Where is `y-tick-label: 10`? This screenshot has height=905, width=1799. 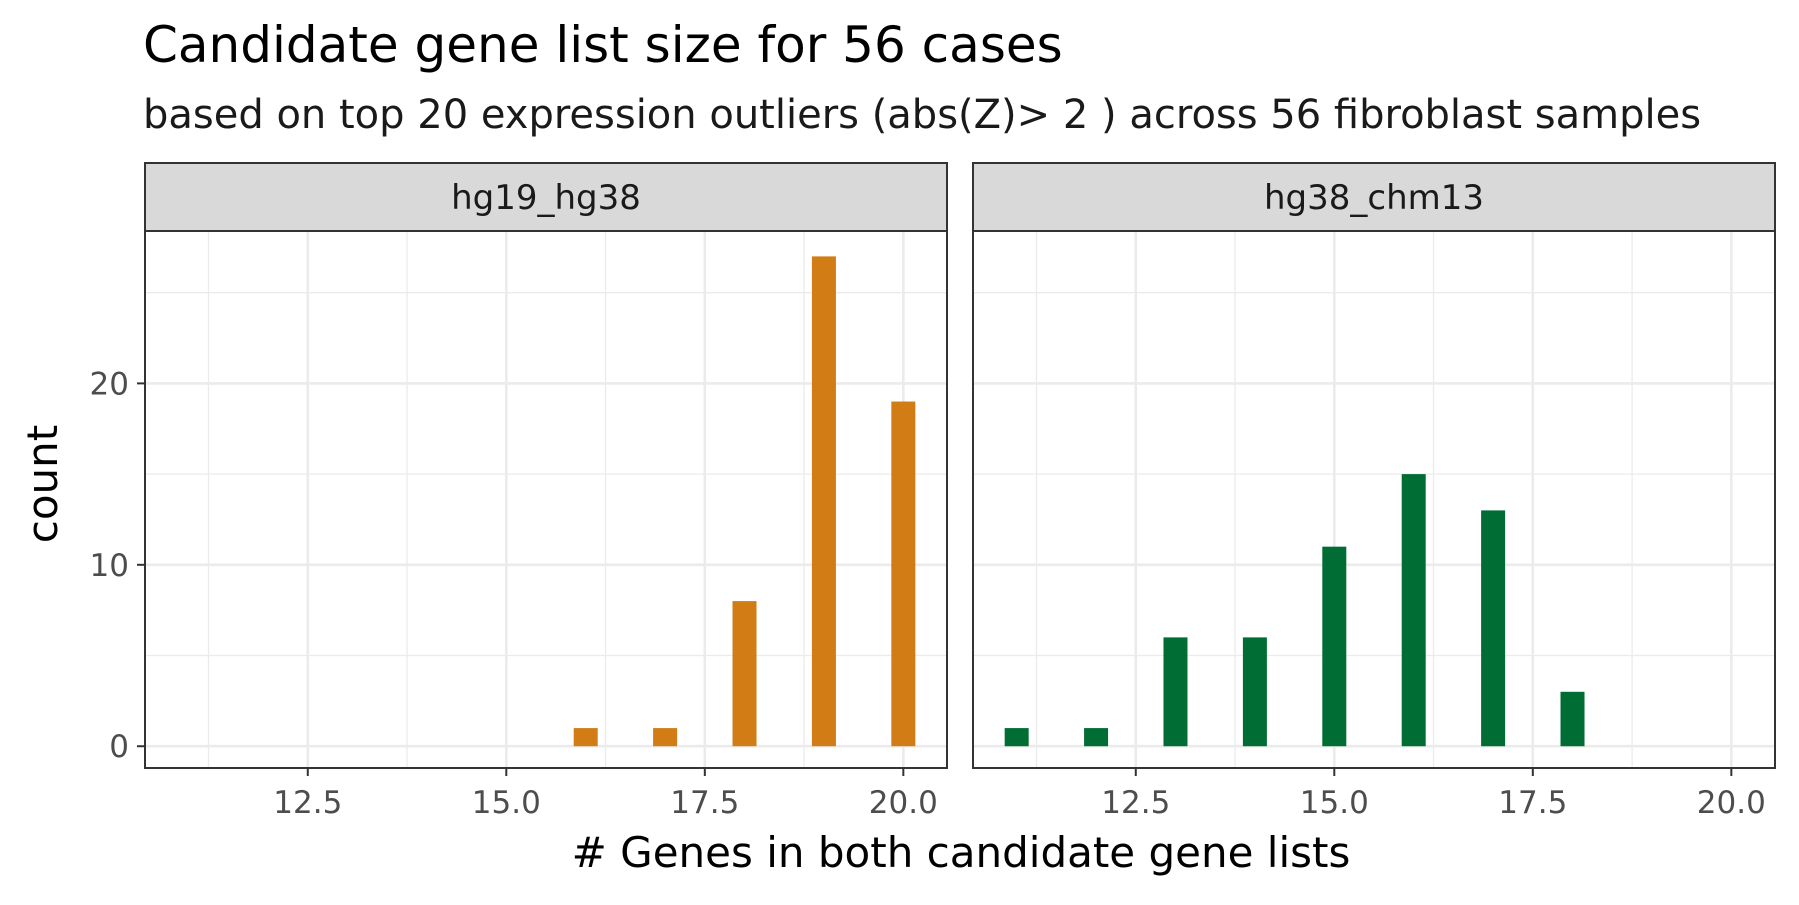 y-tick-label: 10 is located at coordinates (109, 566).